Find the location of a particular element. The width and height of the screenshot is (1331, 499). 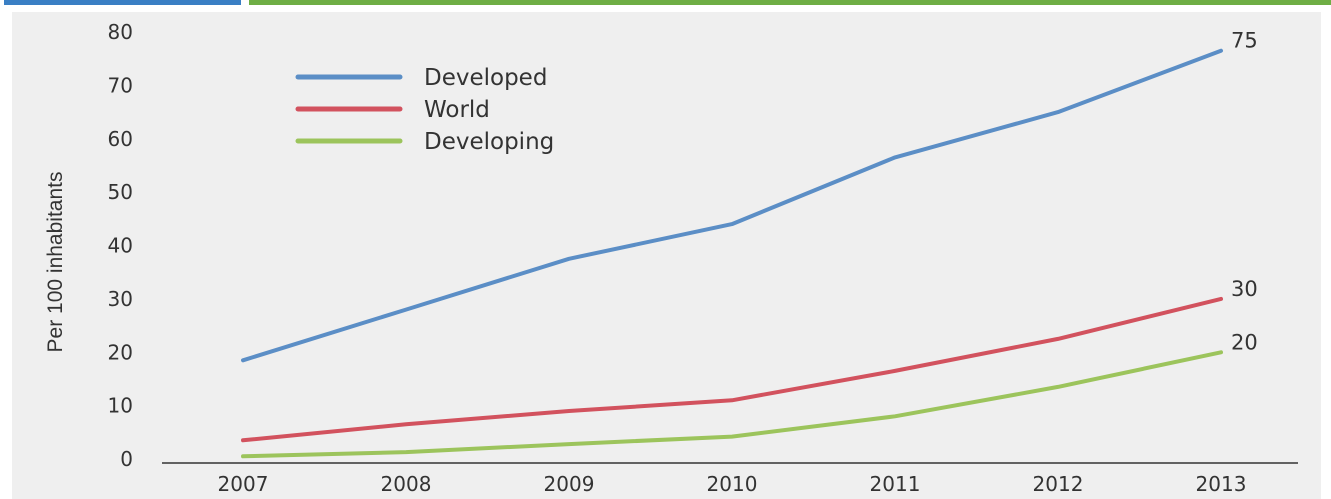

x-tick-label: 2013 is located at coordinates (1221, 484).